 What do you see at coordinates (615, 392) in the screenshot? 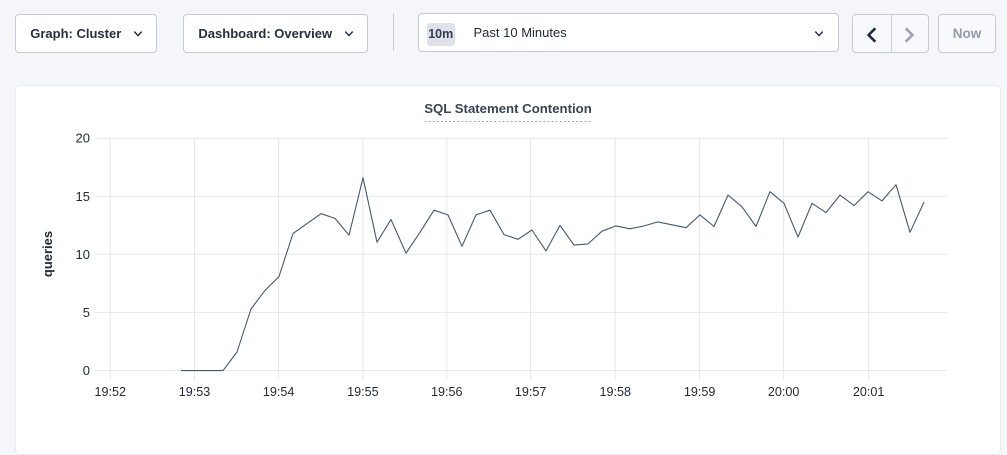
I see `svg-text: 19:58` at bounding box center [615, 392].